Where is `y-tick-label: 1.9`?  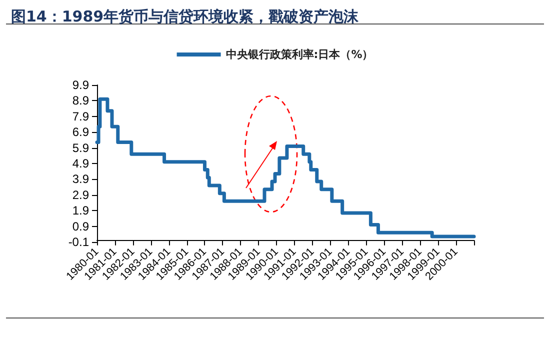 y-tick-label: 1.9 is located at coordinates (81, 211).